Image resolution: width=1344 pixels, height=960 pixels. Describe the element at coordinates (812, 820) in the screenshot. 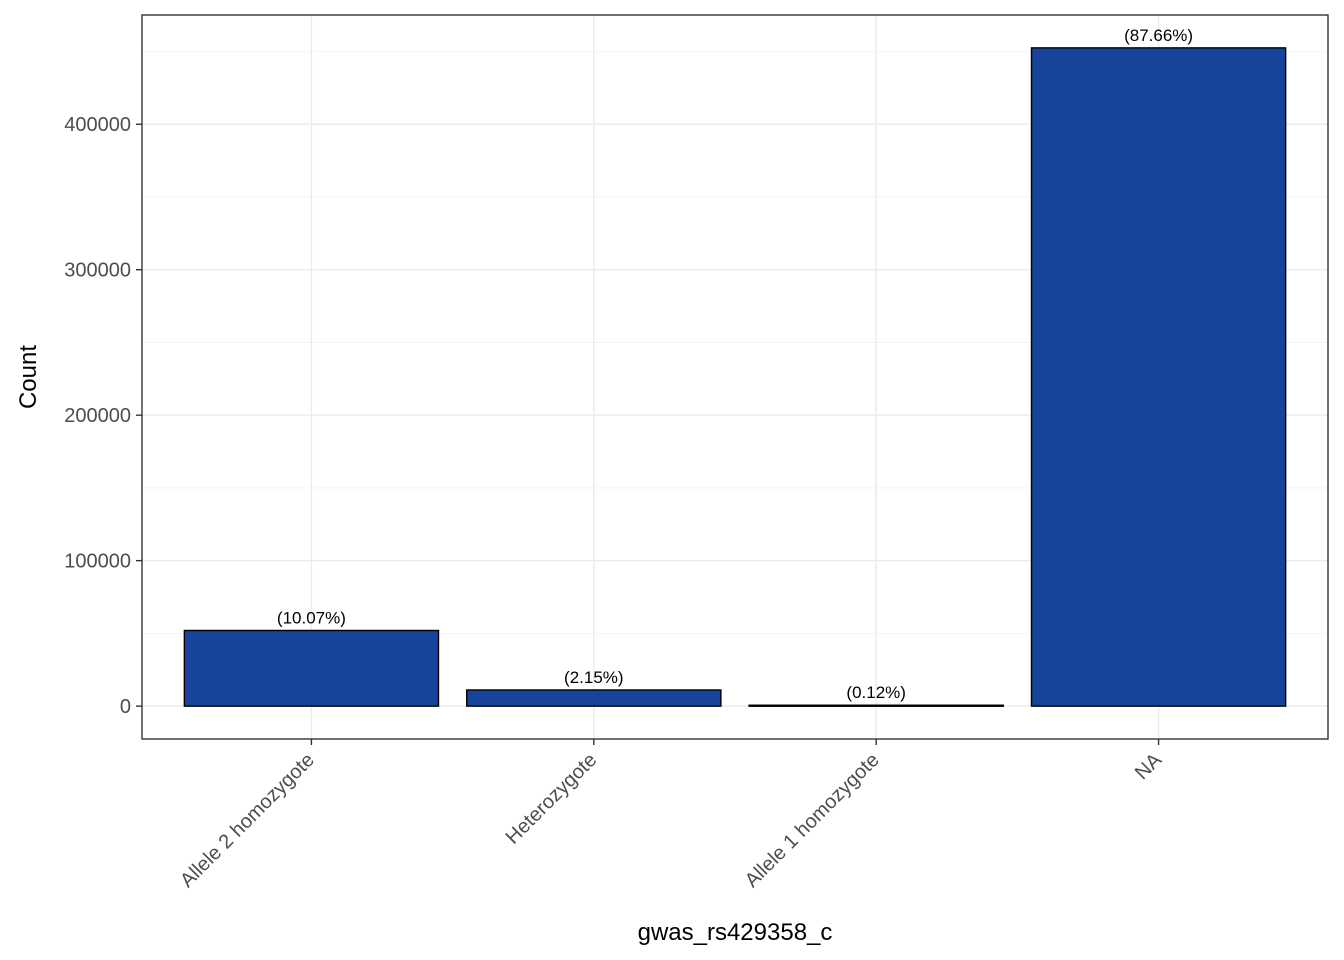

I see `x-tick-label: Allele 1 homozygote` at that location.